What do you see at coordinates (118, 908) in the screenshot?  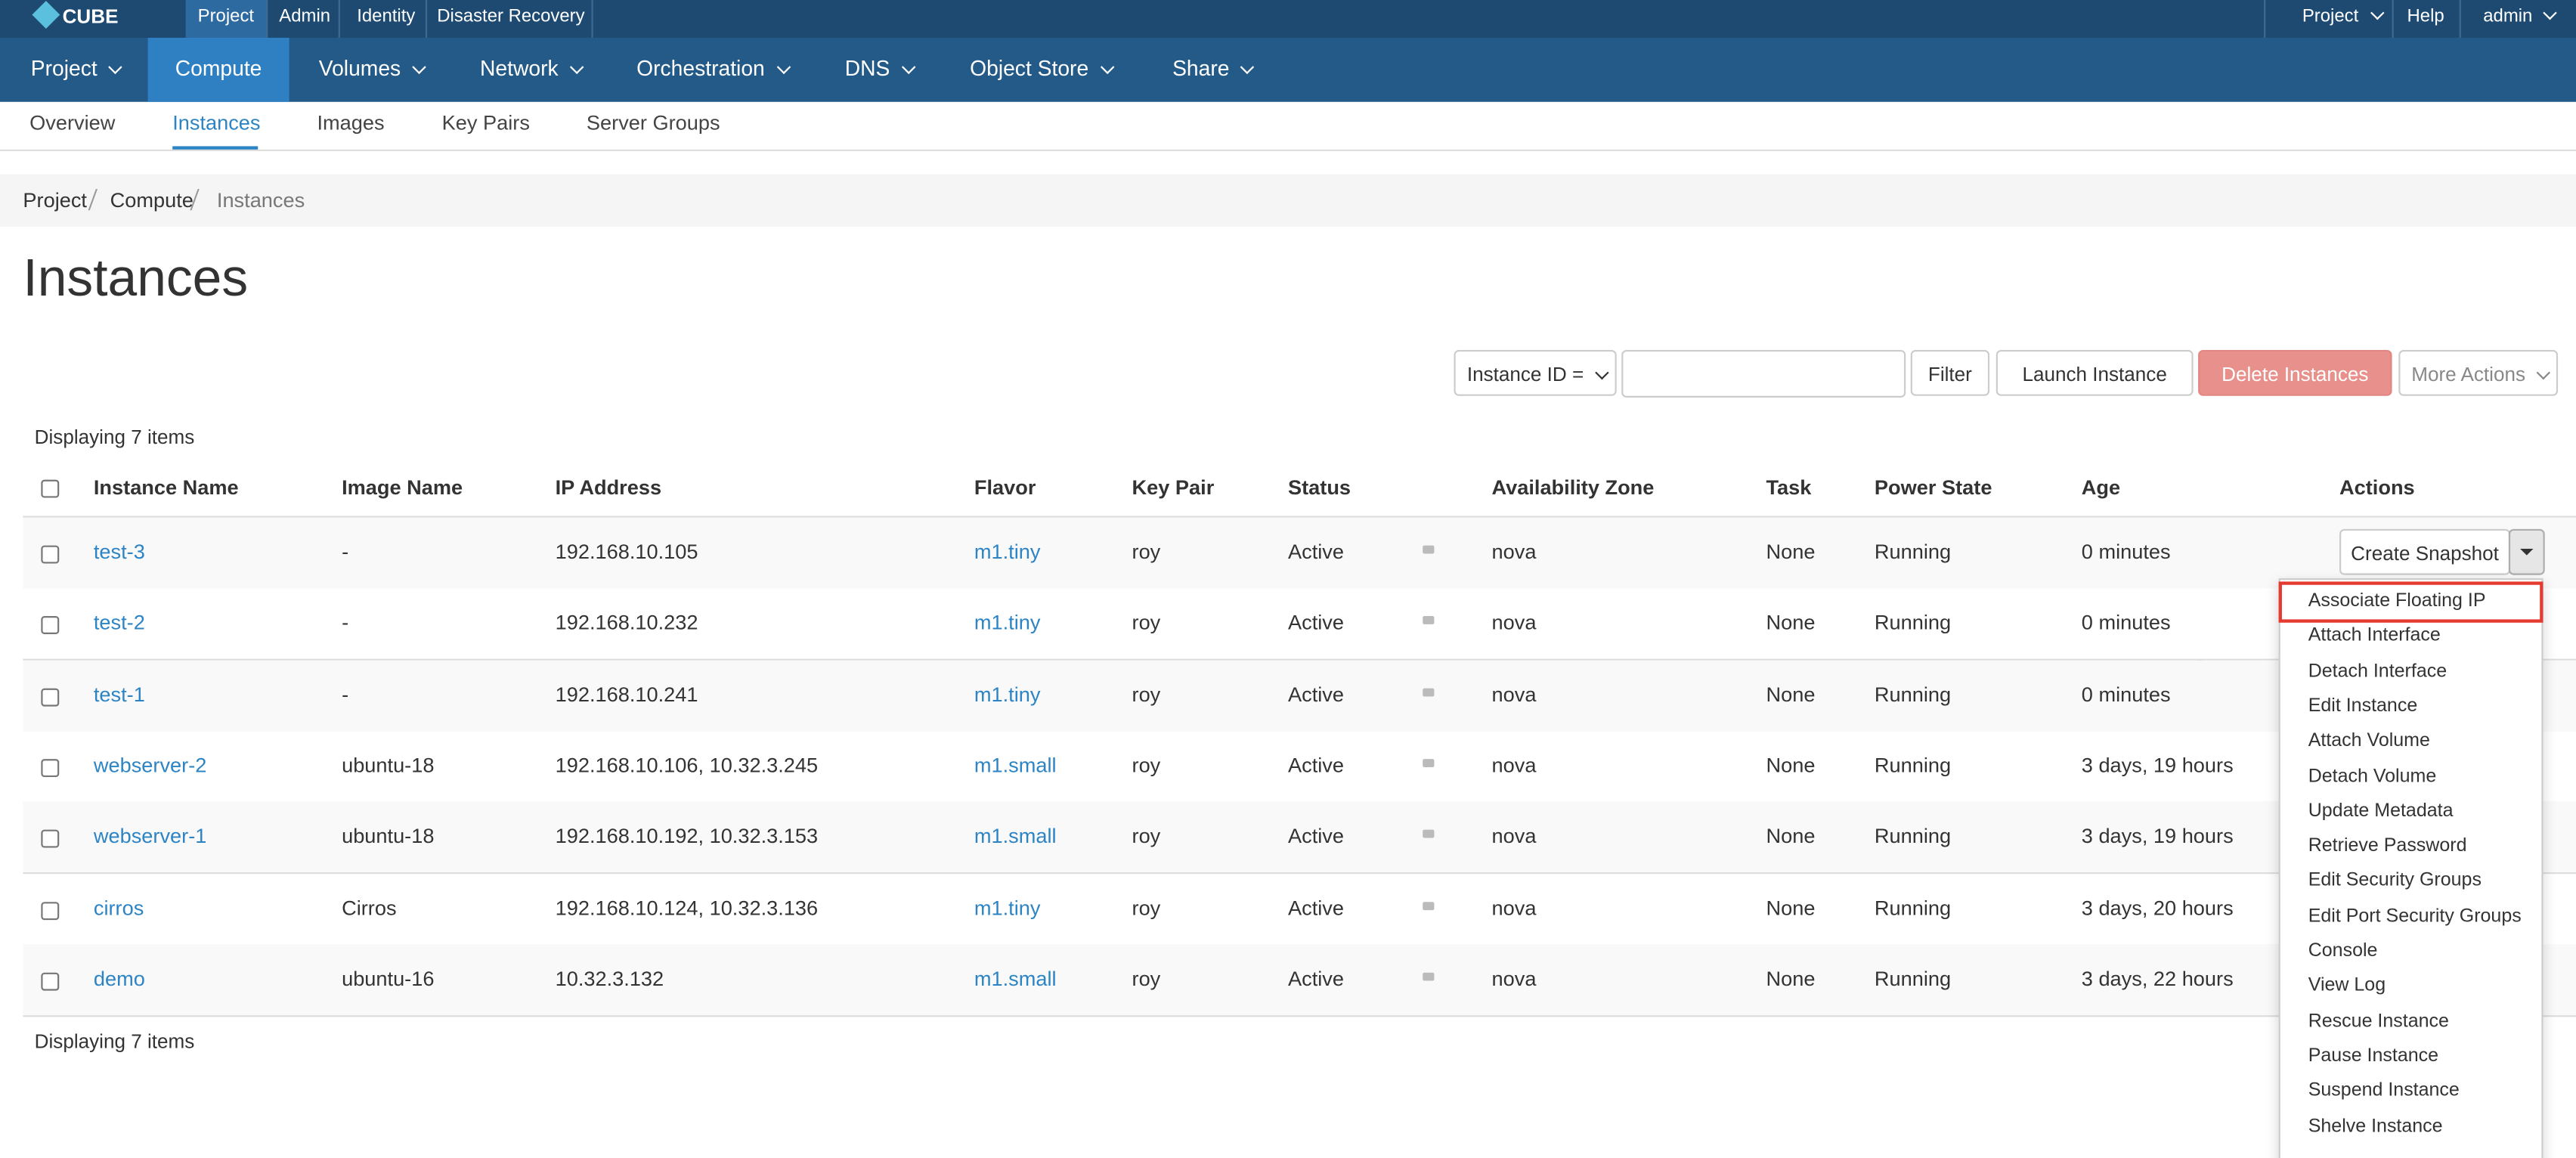 I see `instance-link: cirros` at bounding box center [118, 908].